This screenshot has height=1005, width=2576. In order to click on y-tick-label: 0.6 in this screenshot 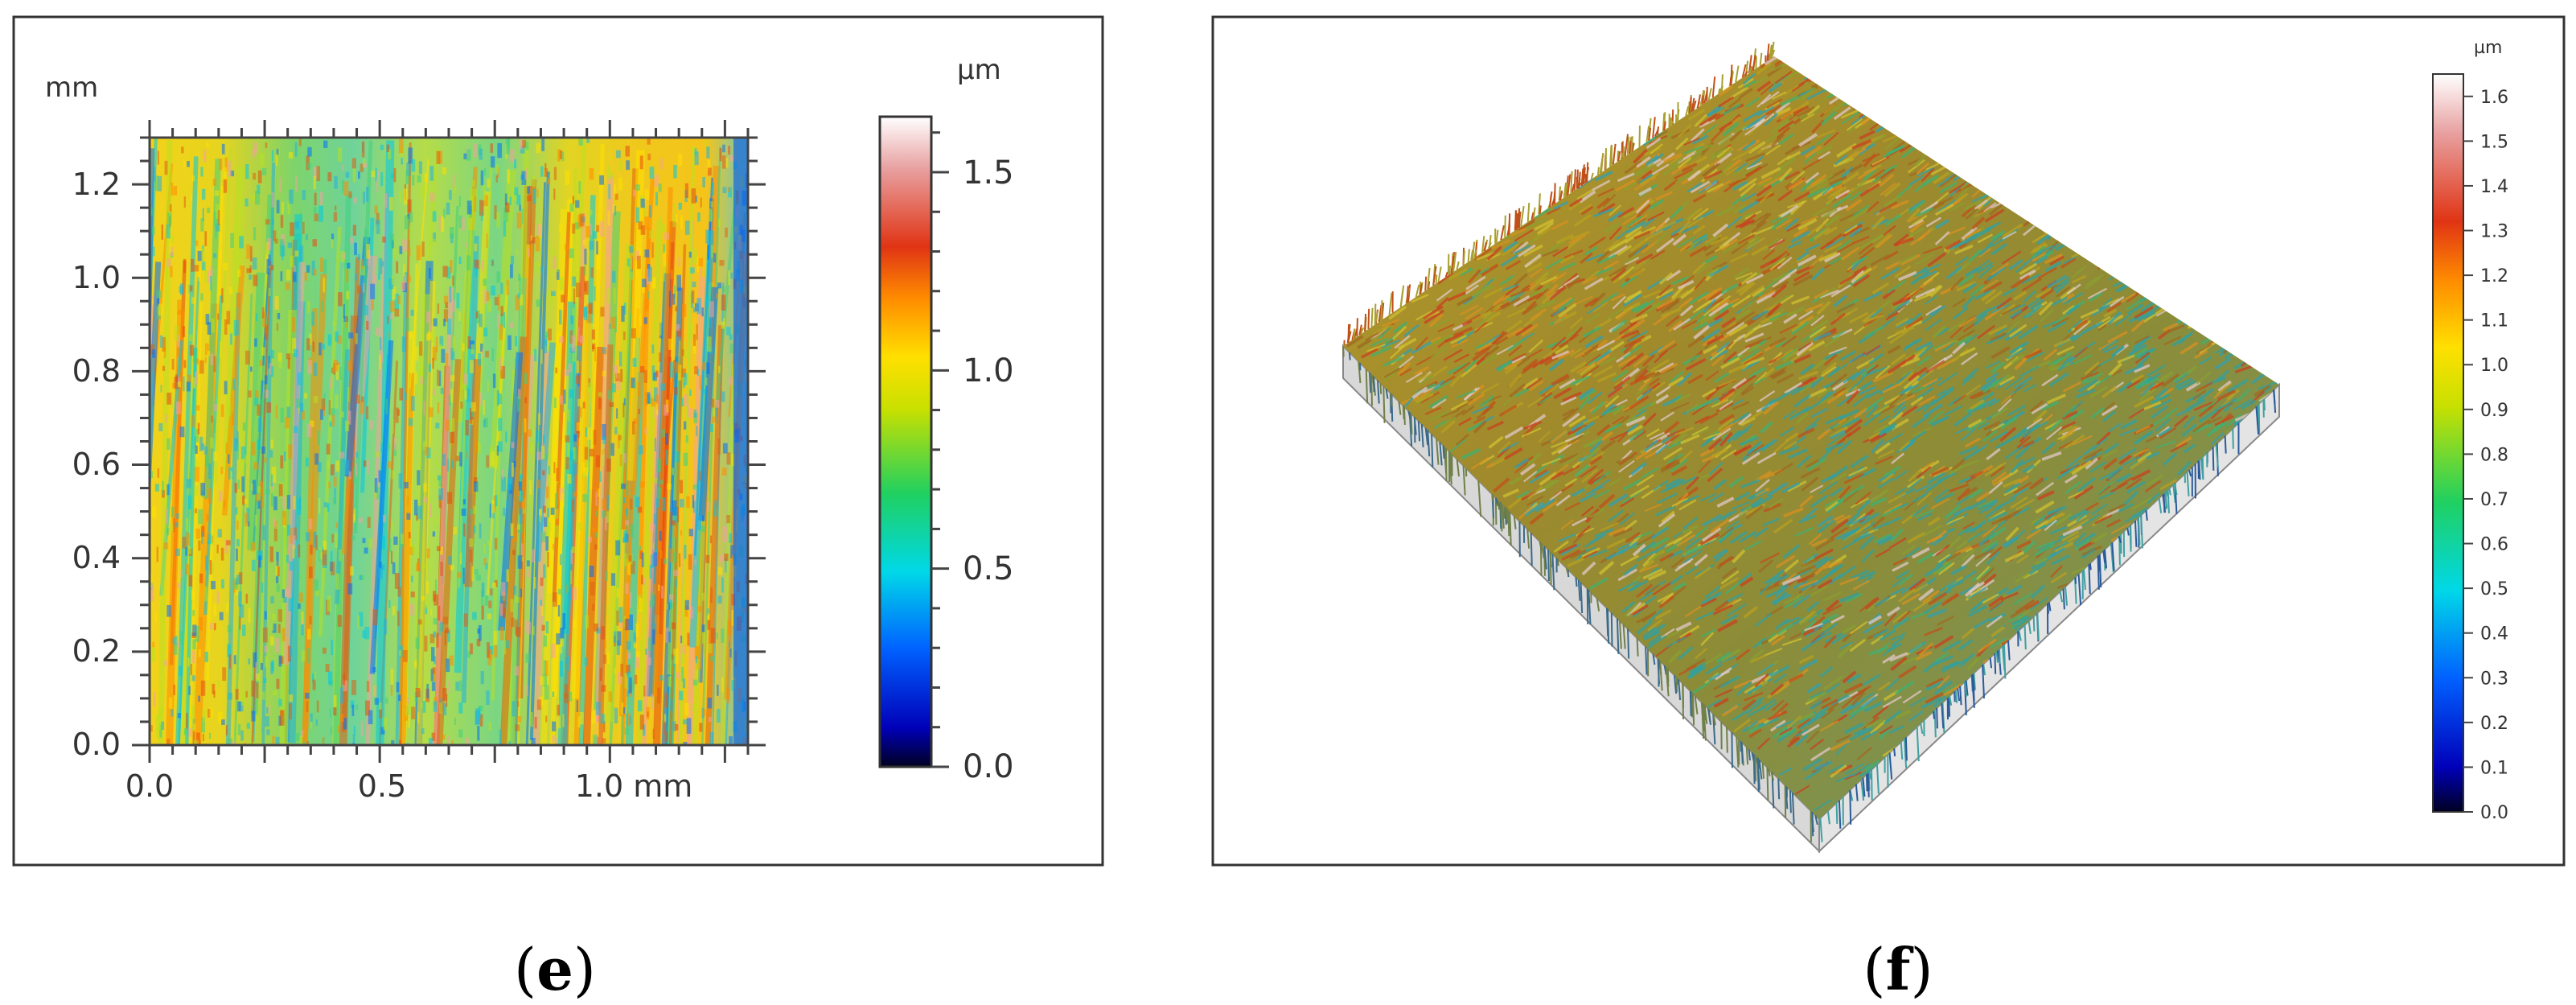, I will do `click(96, 464)`.